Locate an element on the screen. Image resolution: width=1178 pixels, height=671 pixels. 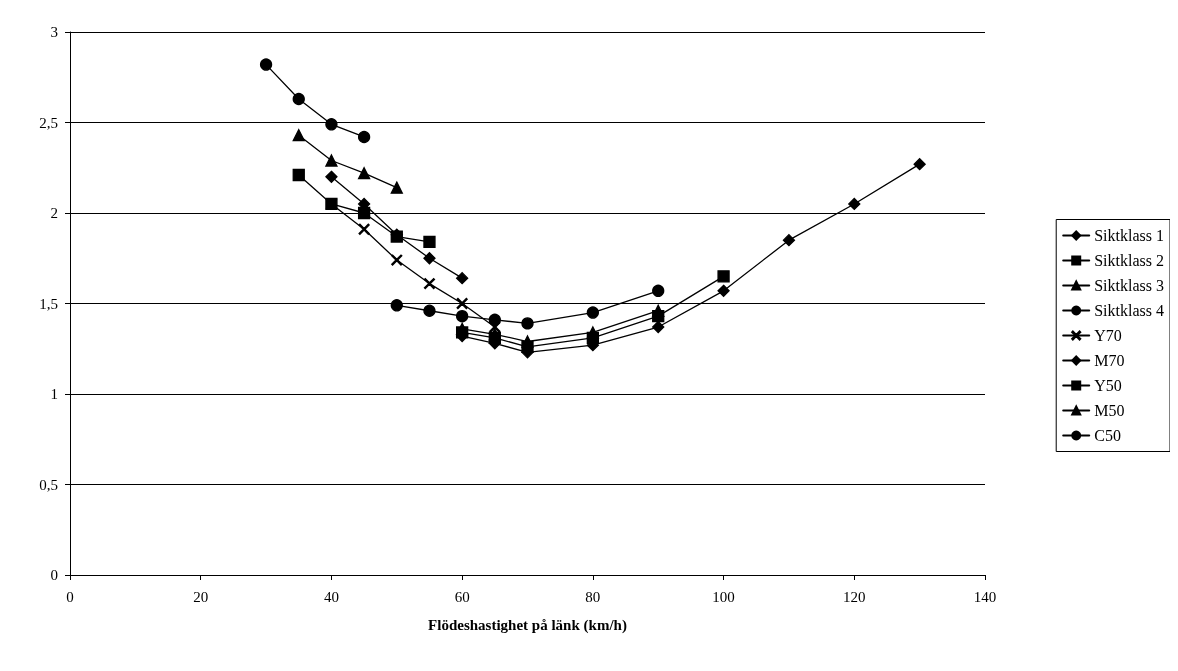
legend-label: Siktklass 4 is located at coordinates (1129, 310).